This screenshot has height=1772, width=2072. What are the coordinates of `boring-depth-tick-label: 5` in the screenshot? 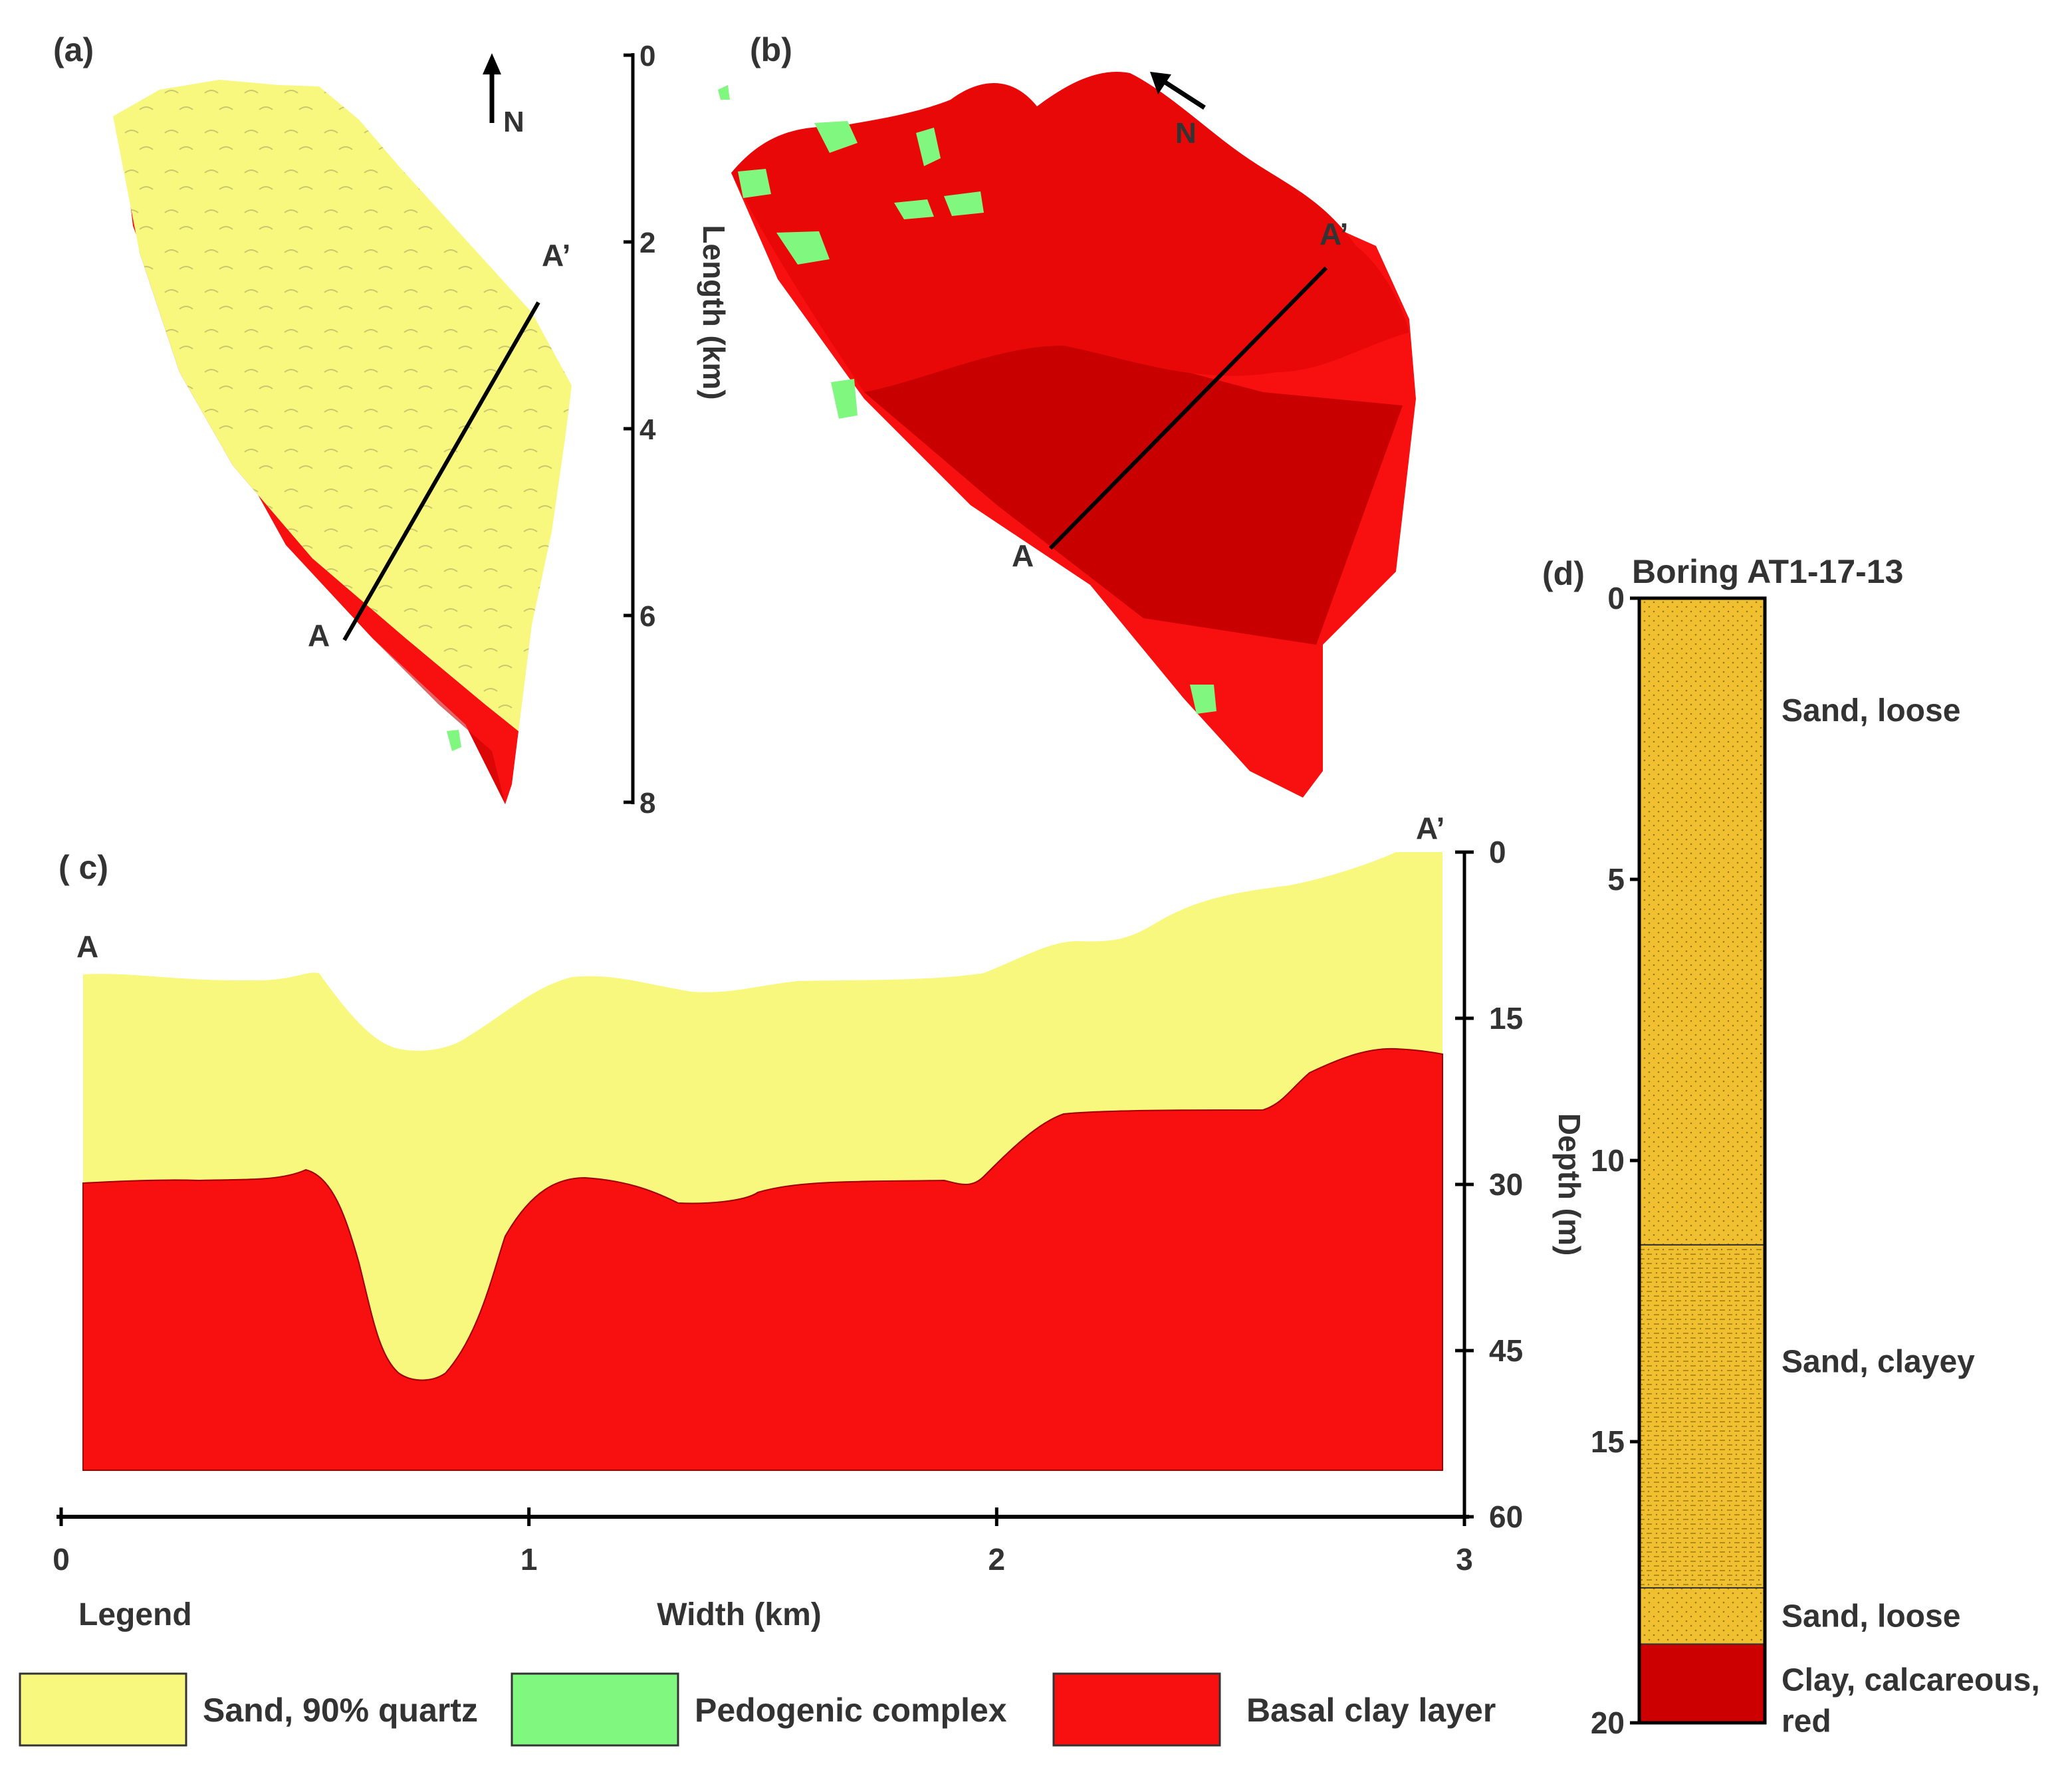 It's located at (1616, 880).